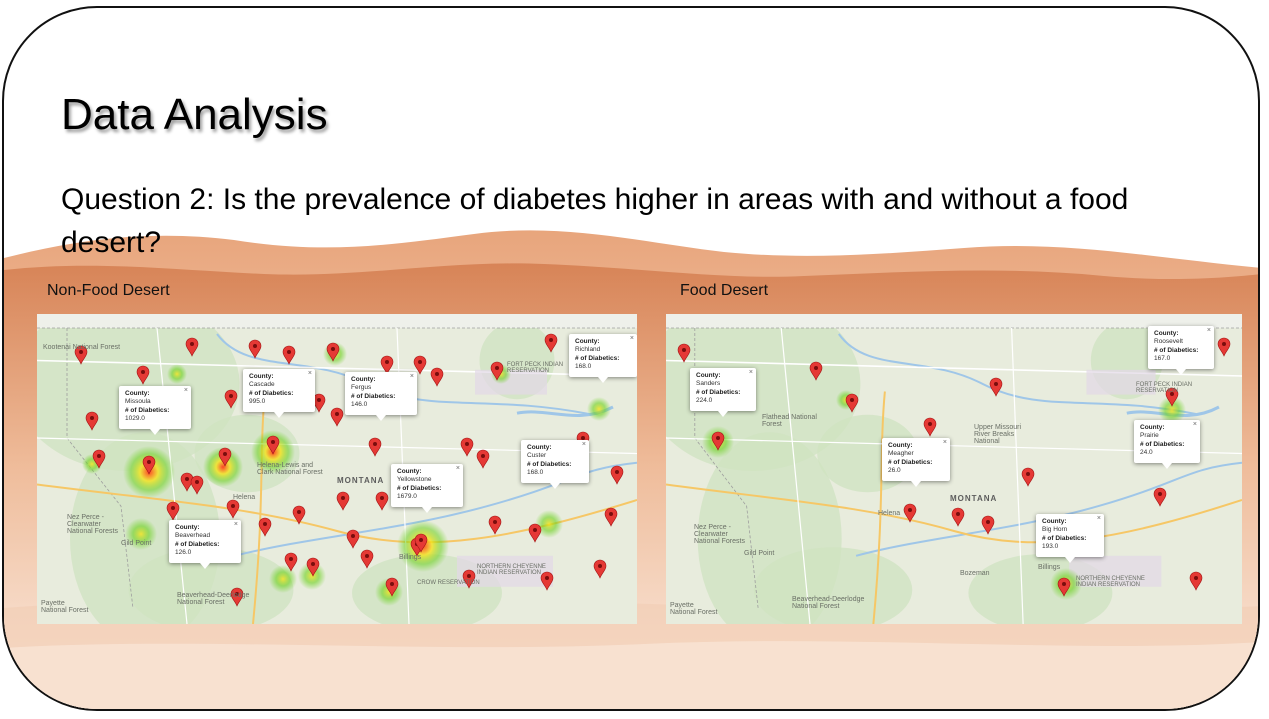 The height and width of the screenshot is (719, 1269). What do you see at coordinates (1064, 538) in the screenshot?
I see `info-diabetics-label: # of Diabetics:` at bounding box center [1064, 538].